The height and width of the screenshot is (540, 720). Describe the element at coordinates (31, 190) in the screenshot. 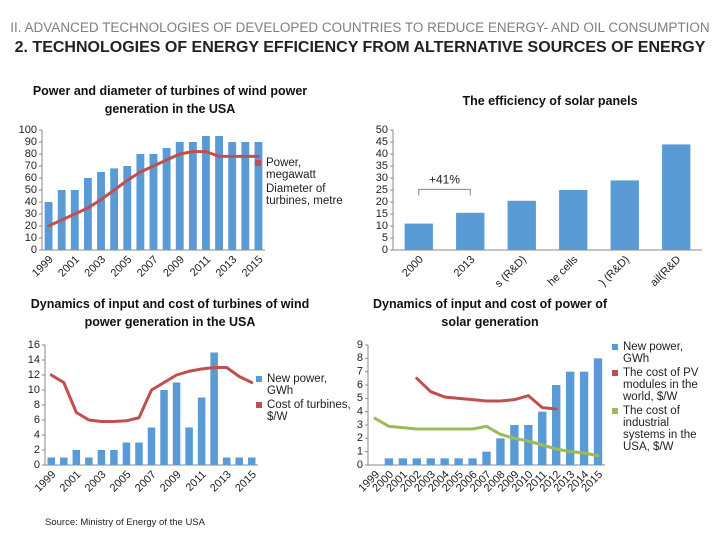

I see `y-tick-label: 50` at that location.